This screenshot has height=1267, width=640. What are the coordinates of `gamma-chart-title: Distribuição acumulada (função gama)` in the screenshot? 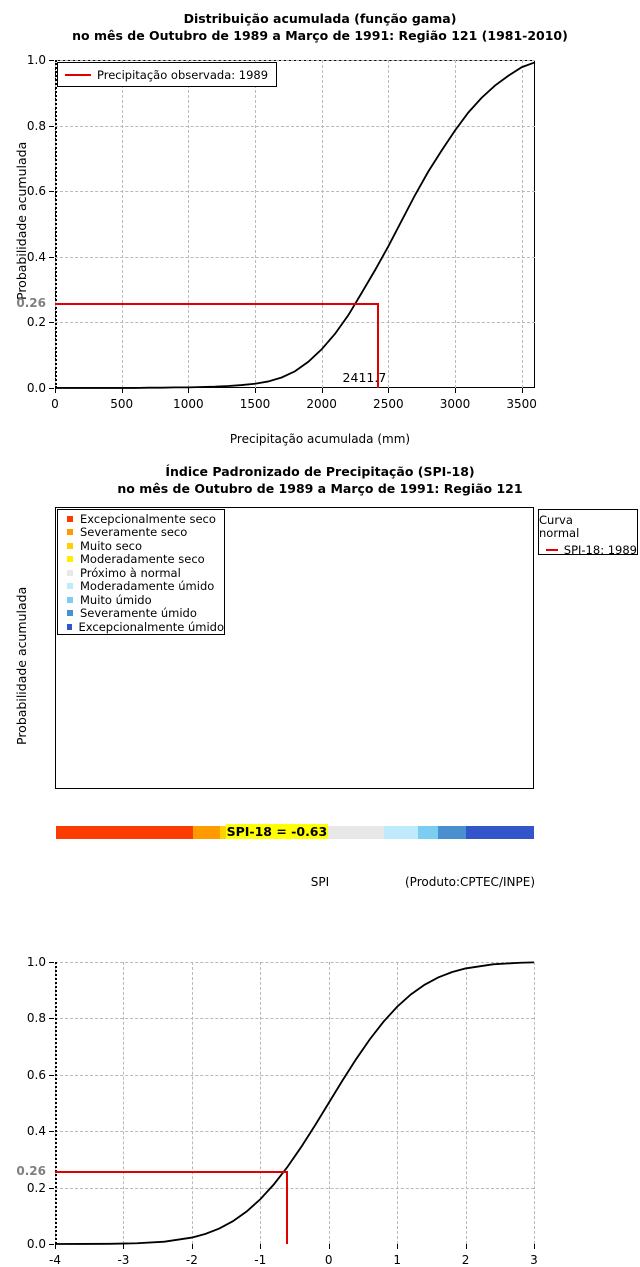 It's located at (320, 18).